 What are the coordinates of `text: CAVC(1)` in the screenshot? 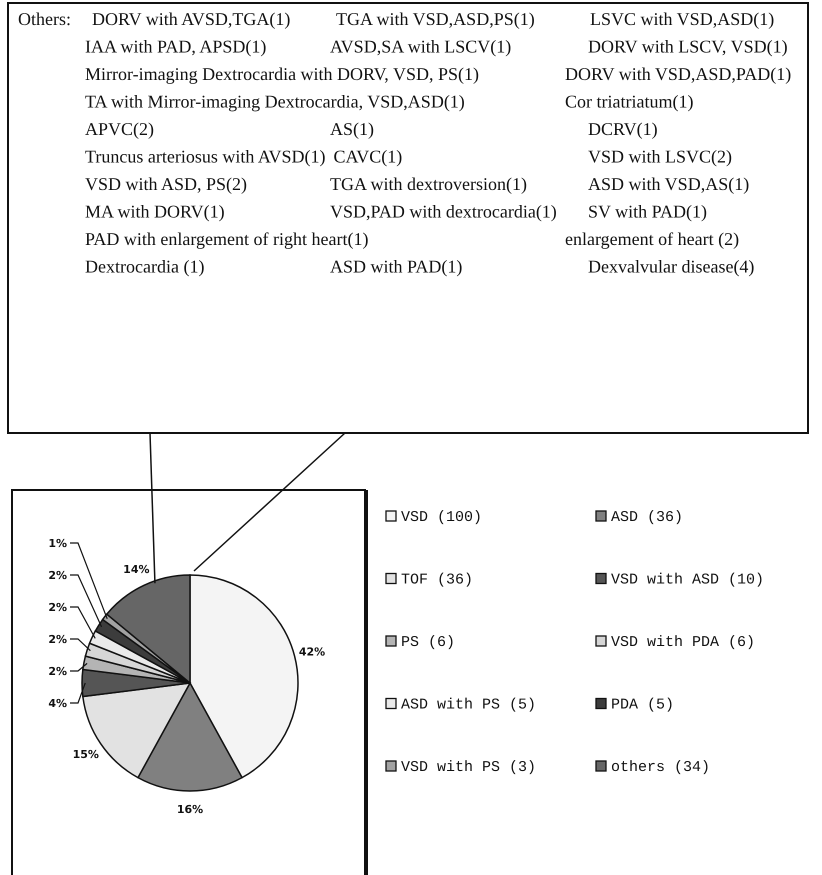 It's located at (368, 156).